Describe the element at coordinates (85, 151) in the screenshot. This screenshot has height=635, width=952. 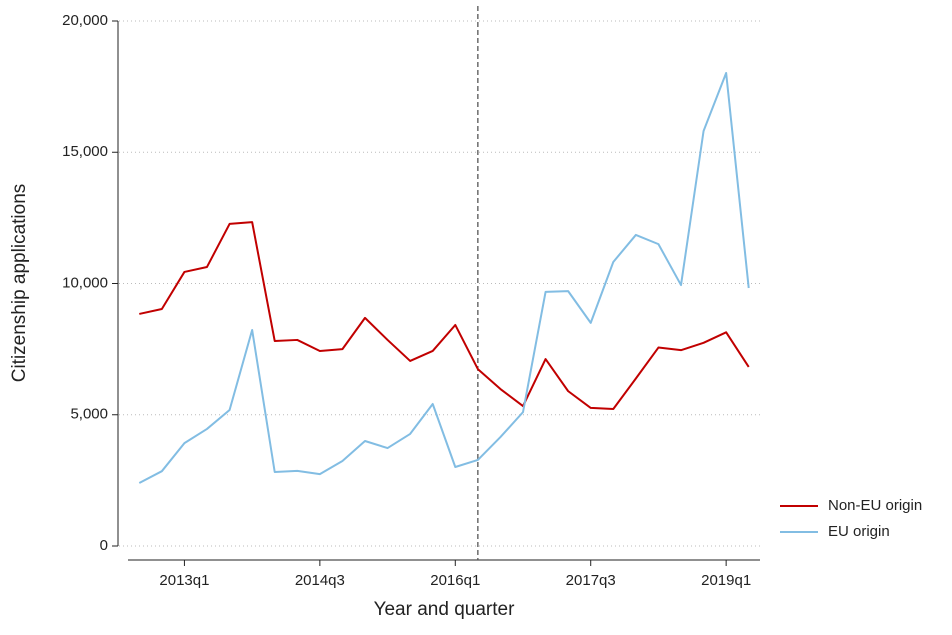
I see `y-tick-label: 15,000` at that location.